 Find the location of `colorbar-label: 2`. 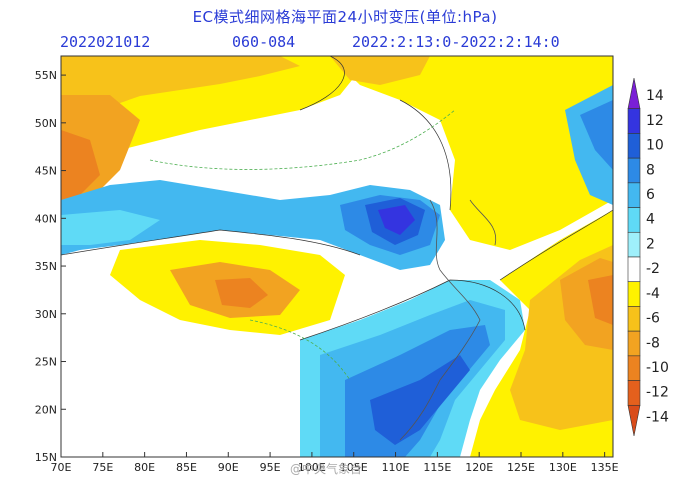

colorbar-label: 2 is located at coordinates (650, 244).